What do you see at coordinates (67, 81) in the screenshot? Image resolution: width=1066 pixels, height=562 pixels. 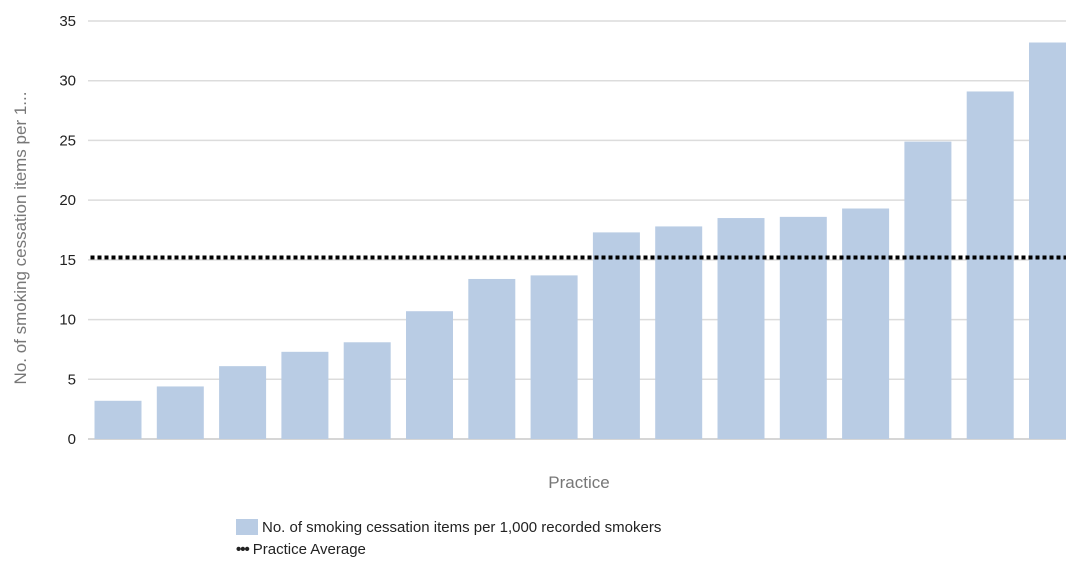 I see `y-tick-label-30: 30` at bounding box center [67, 81].